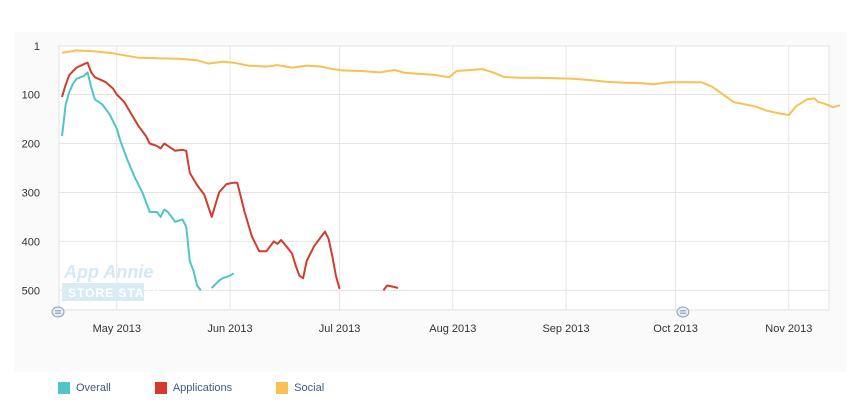 The height and width of the screenshot is (406, 858). Describe the element at coordinates (370, 312) in the screenshot. I see `event-markers` at that location.